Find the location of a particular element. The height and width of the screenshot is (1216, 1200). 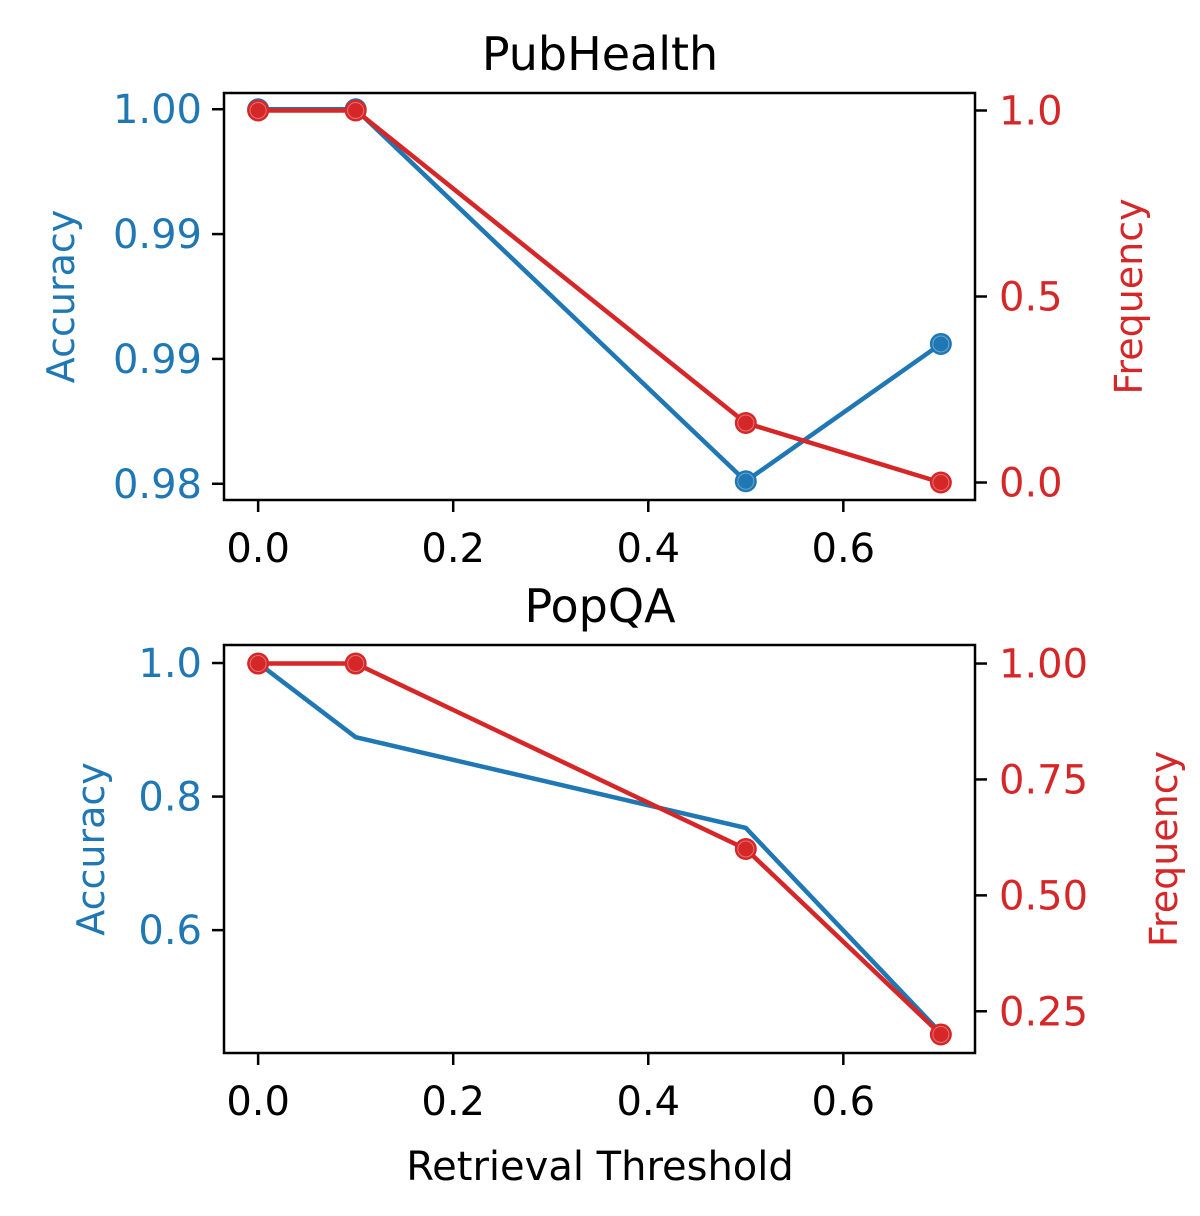

left-y-tick-label: 0.6 is located at coordinates (170, 931).